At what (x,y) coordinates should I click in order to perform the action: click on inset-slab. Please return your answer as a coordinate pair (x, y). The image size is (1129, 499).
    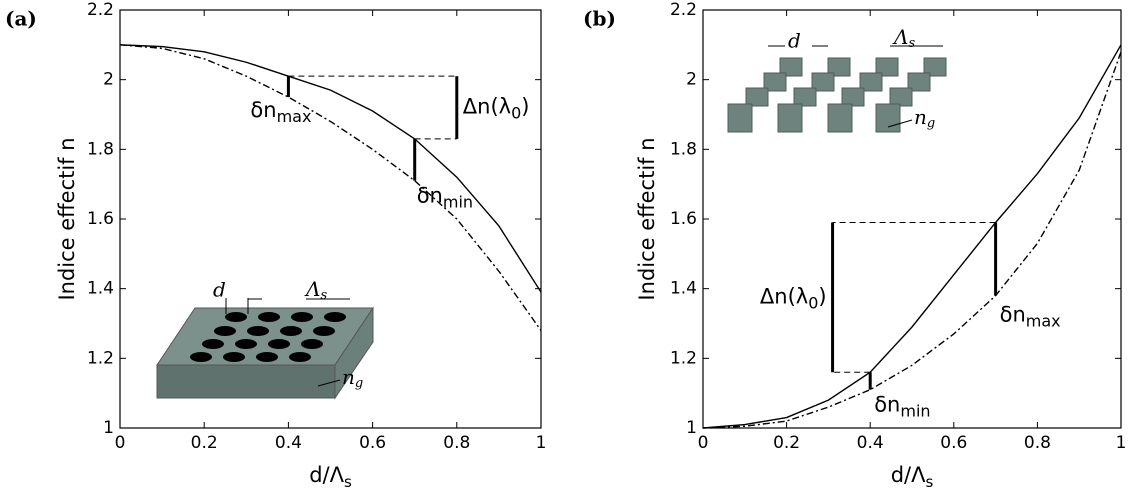
    Looking at the image, I should click on (265, 349).